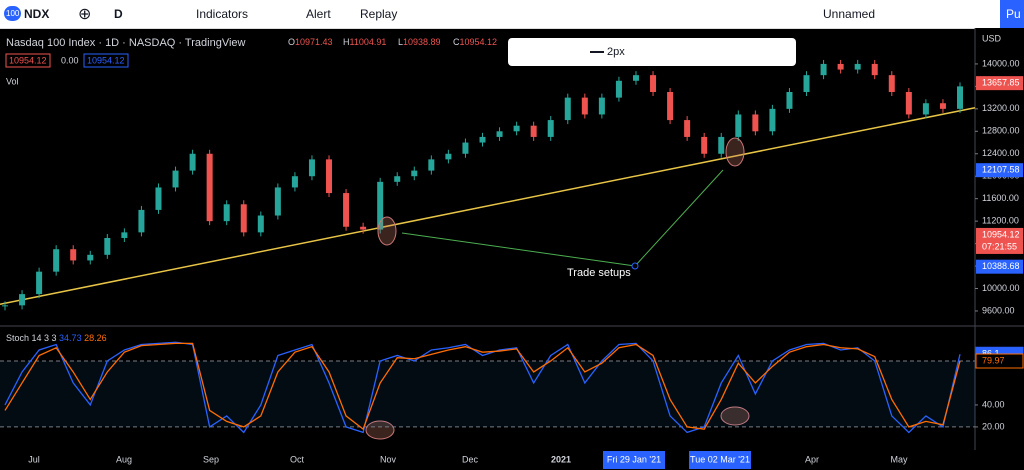  I want to click on y-tick-label: 10000.00, so click(1001, 288).